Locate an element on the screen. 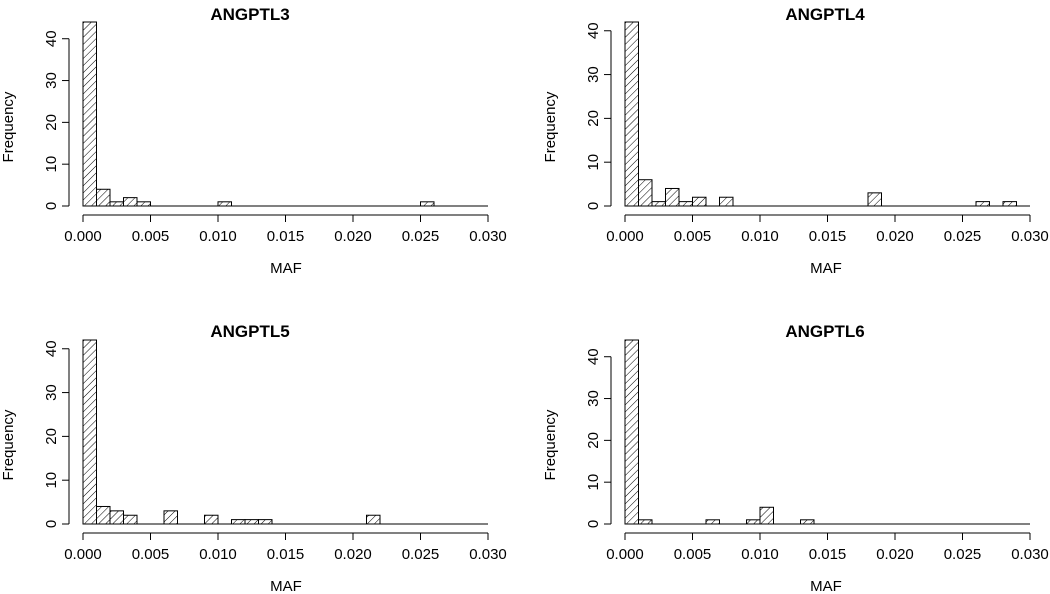 The image size is (1050, 594). panel-title: ANGPTL4 is located at coordinates (825, 14).